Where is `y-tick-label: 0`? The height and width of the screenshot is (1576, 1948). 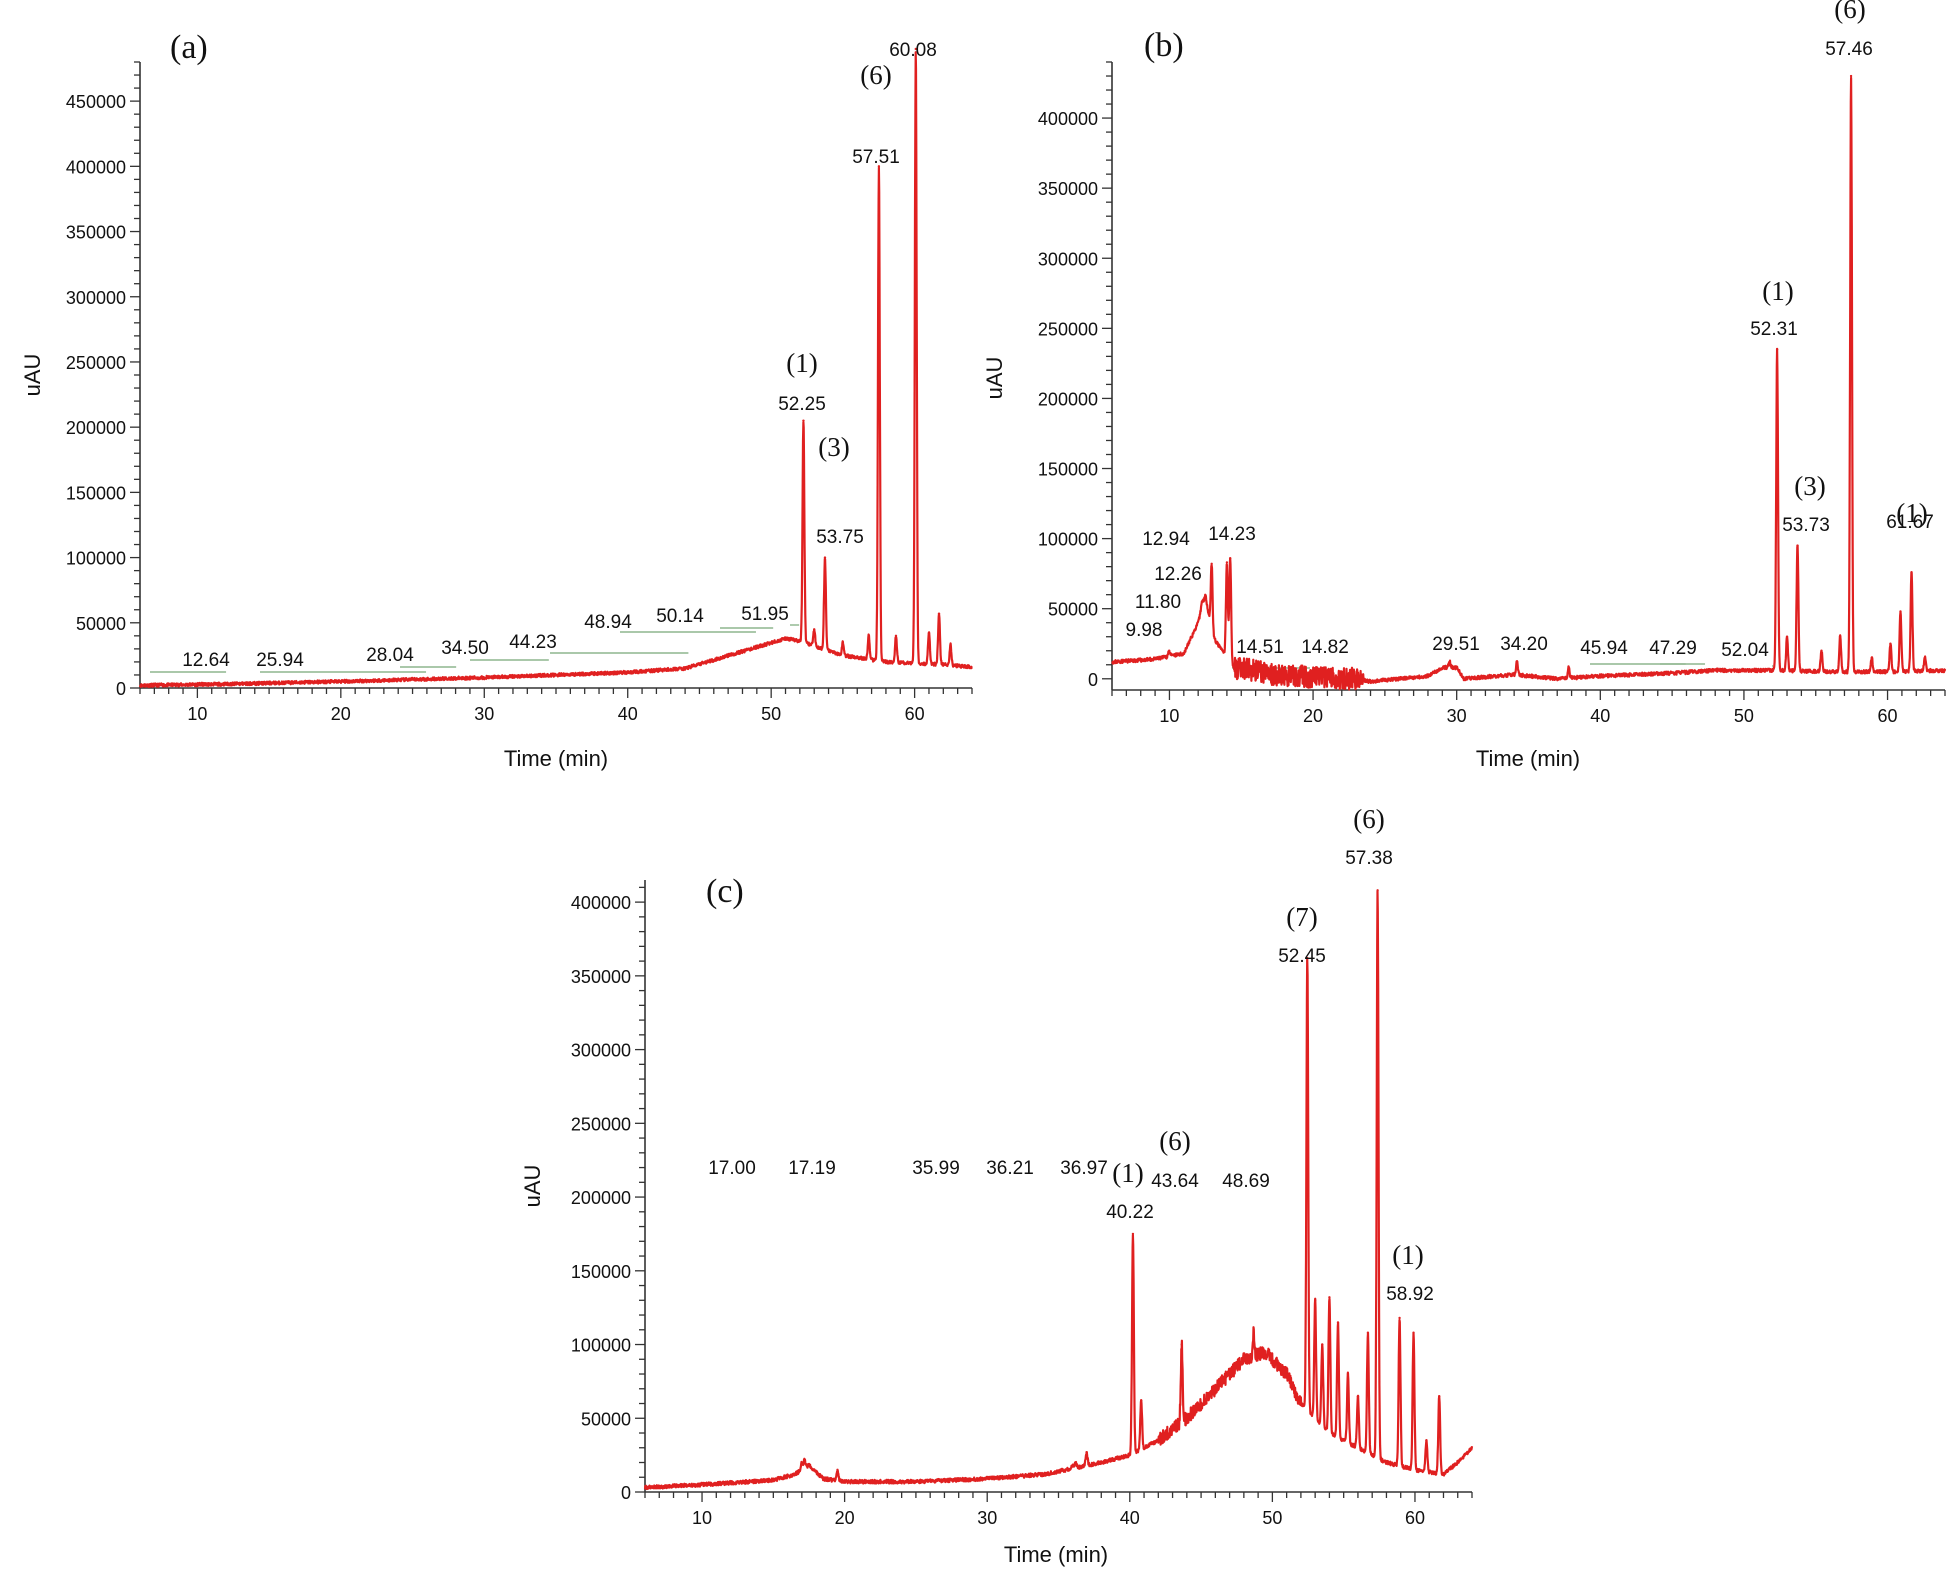
y-tick-label: 0 is located at coordinates (1093, 680).